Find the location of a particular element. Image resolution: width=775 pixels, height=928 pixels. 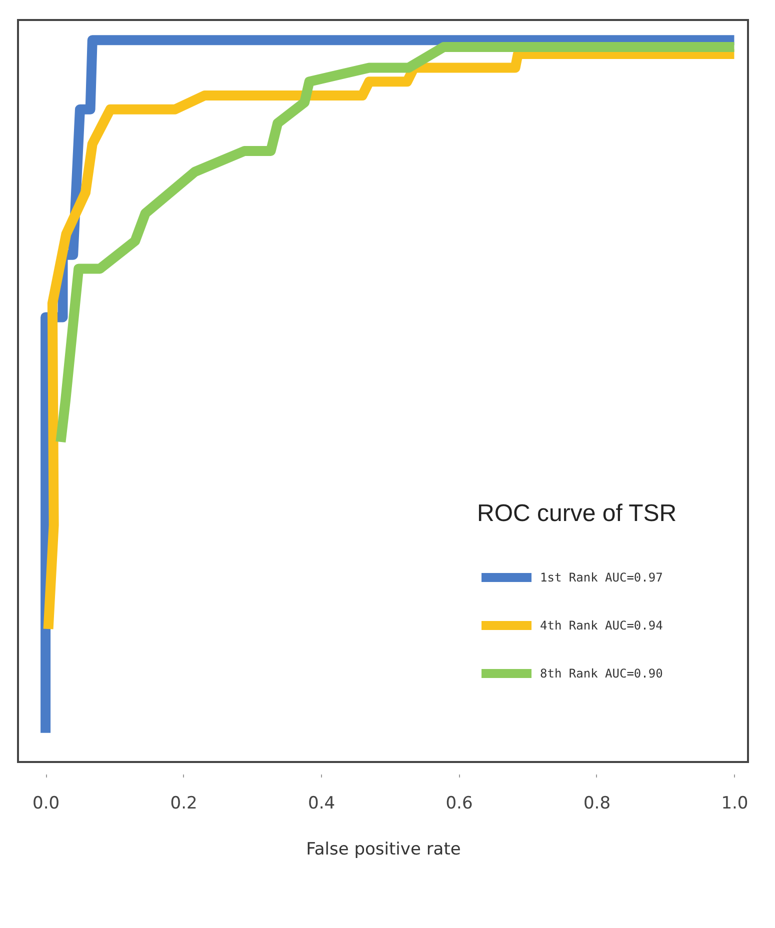

x-tick-label: 0.0 is located at coordinates (46, 804).